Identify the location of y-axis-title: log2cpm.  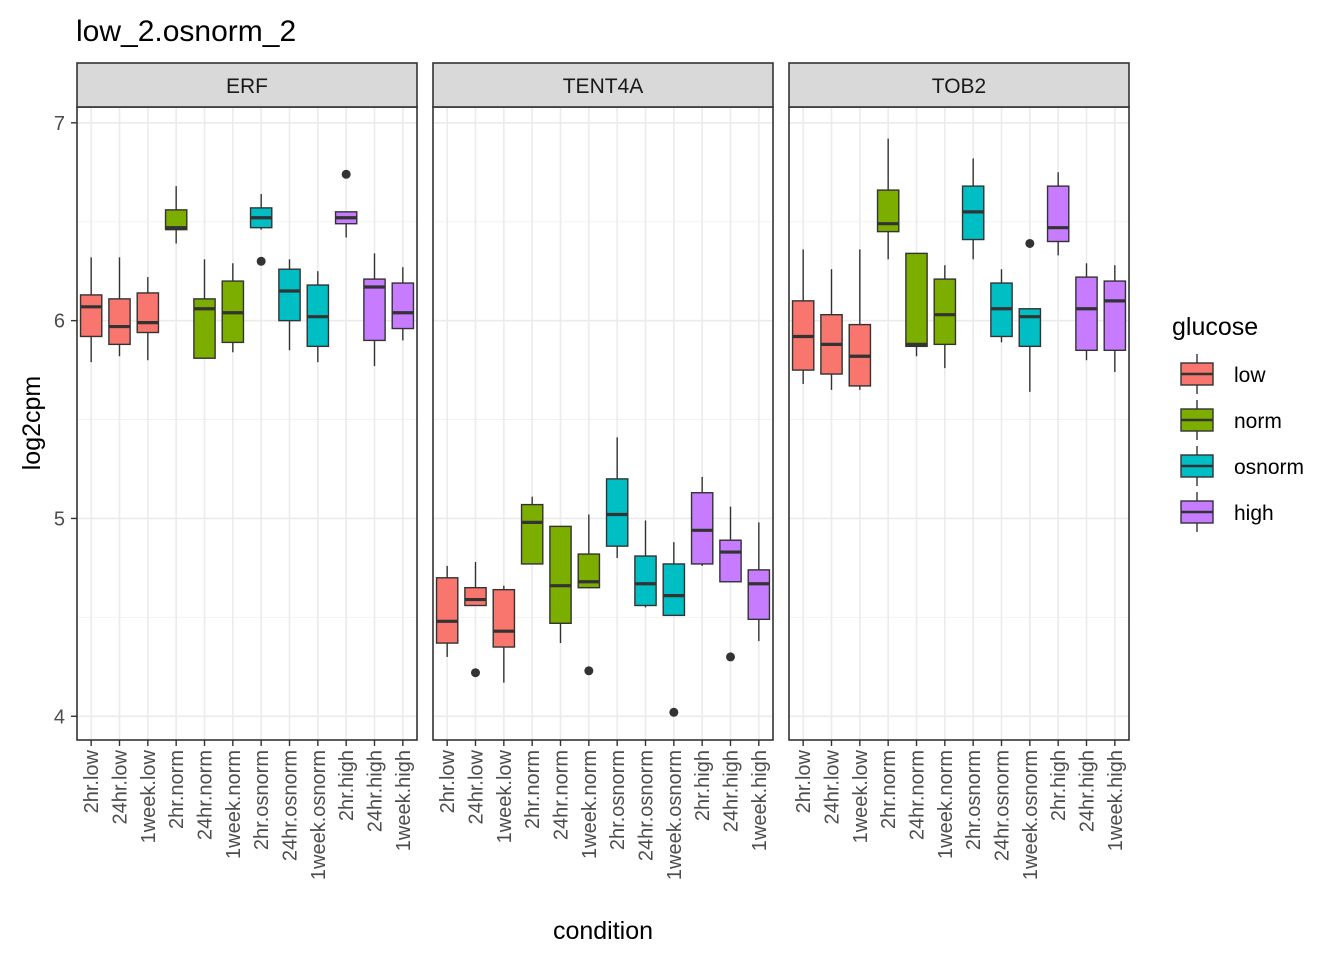
(32, 423).